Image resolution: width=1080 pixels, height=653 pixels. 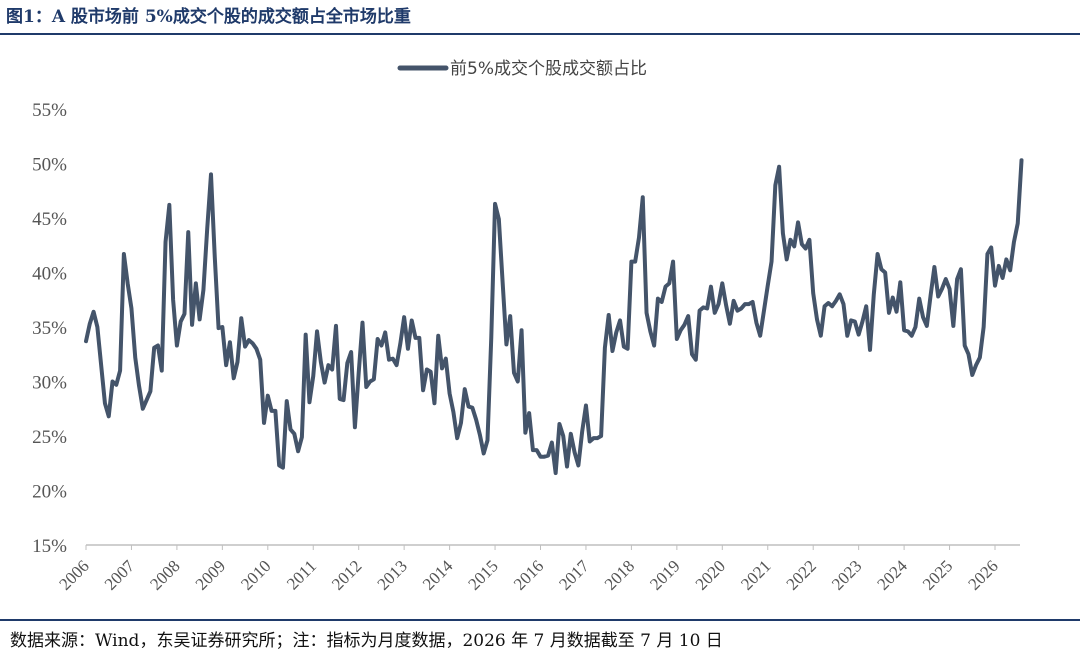 What do you see at coordinates (120, 575) in the screenshot?
I see `x-tick-label: 2007` at bounding box center [120, 575].